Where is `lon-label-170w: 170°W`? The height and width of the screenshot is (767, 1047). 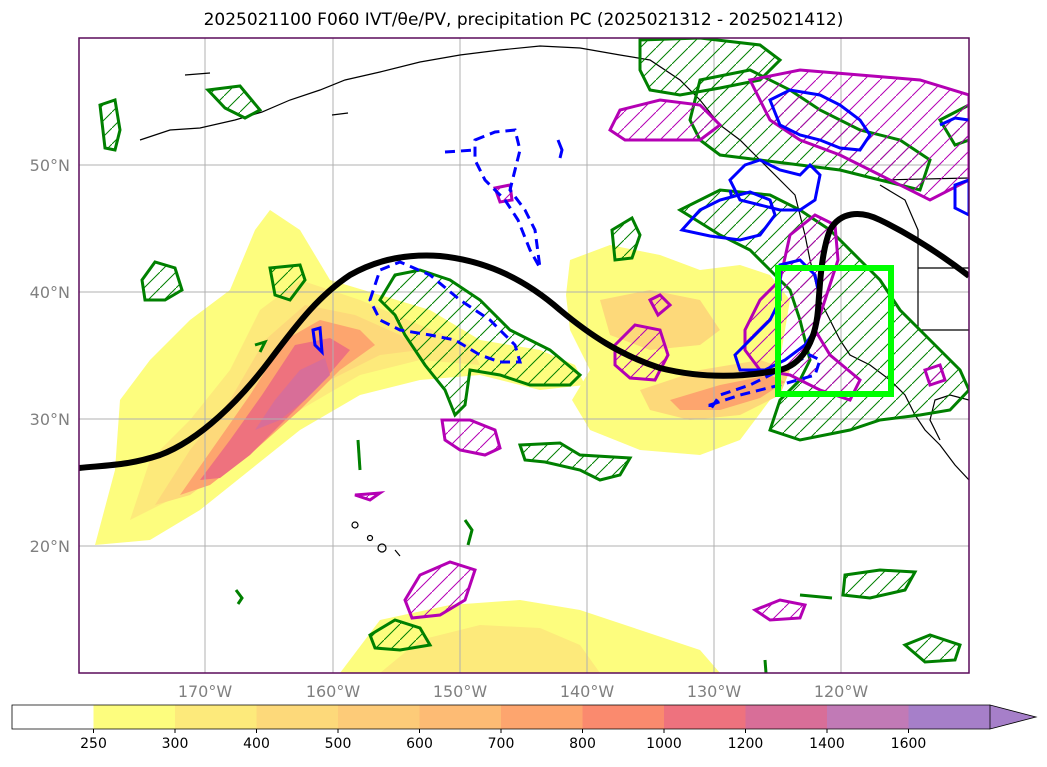 lon-label-170w: 170°W is located at coordinates (205, 691).